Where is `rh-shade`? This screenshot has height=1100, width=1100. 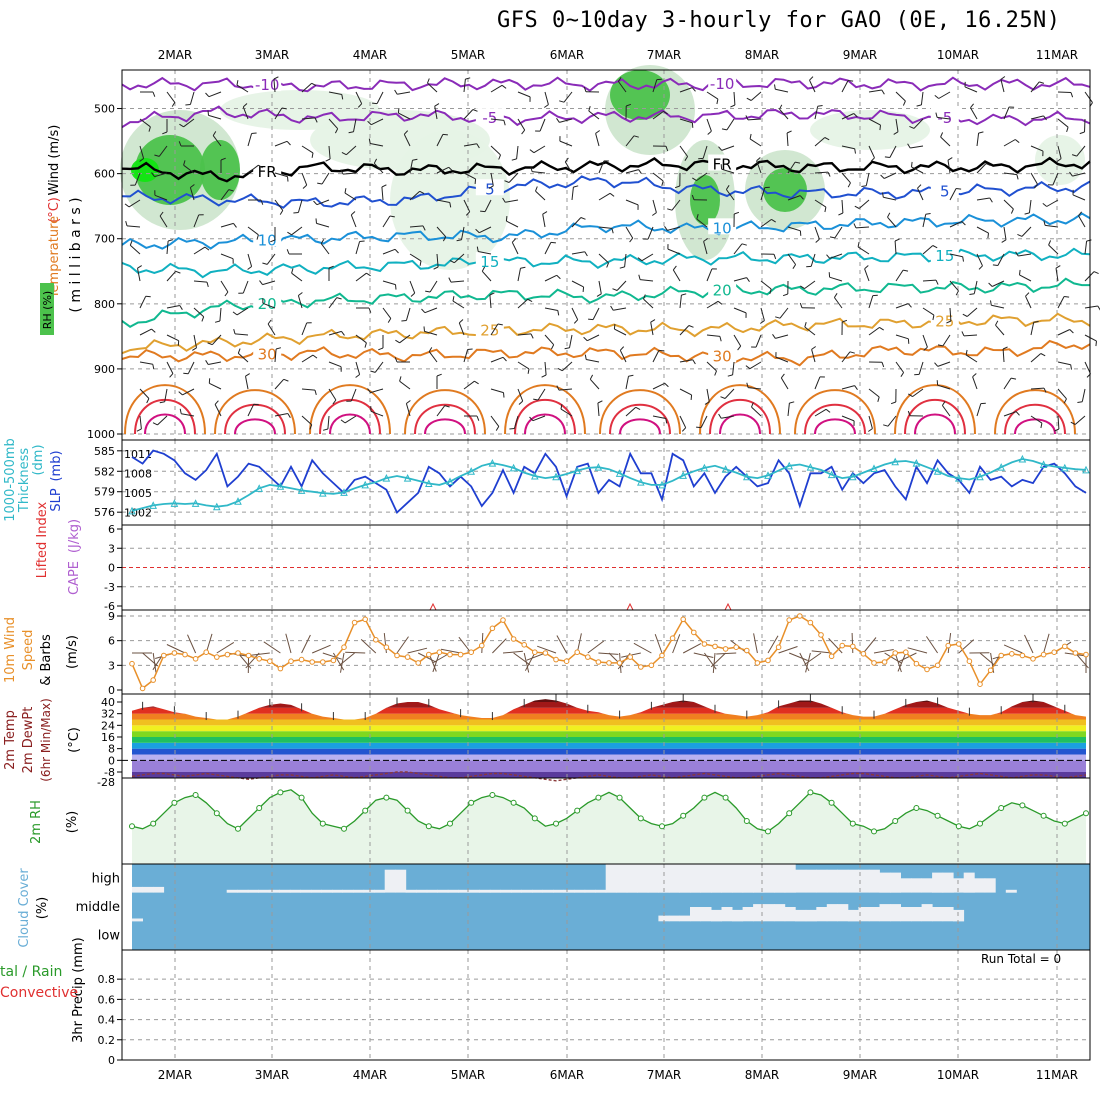
rh-shade is located at coordinates (785, 190).